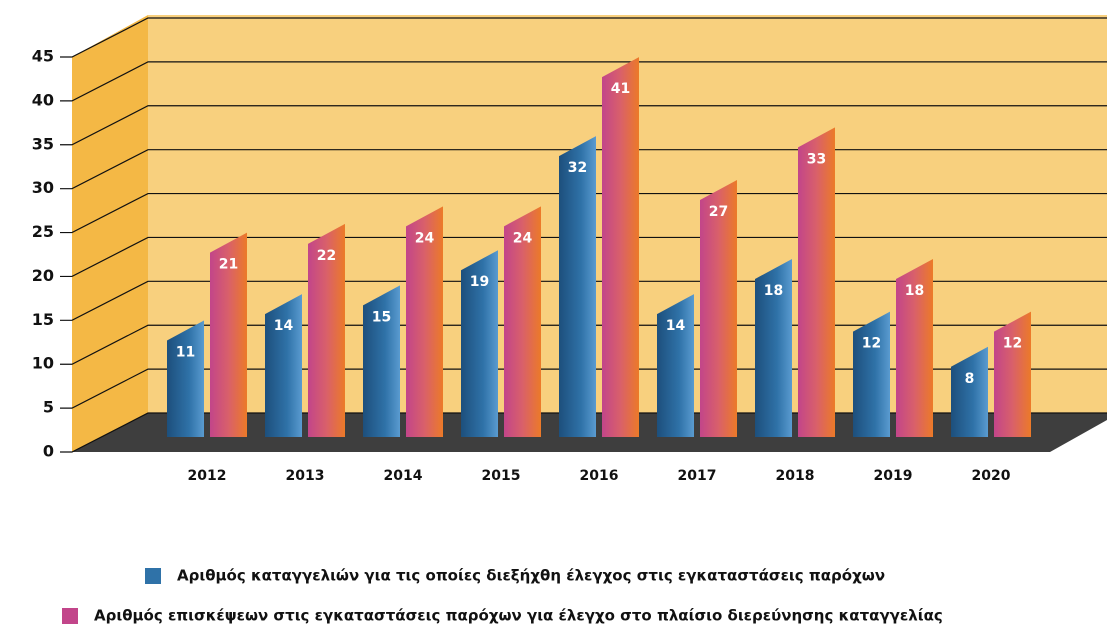 This screenshot has height=632, width=1107. I want to click on value-label: 8, so click(970, 379).